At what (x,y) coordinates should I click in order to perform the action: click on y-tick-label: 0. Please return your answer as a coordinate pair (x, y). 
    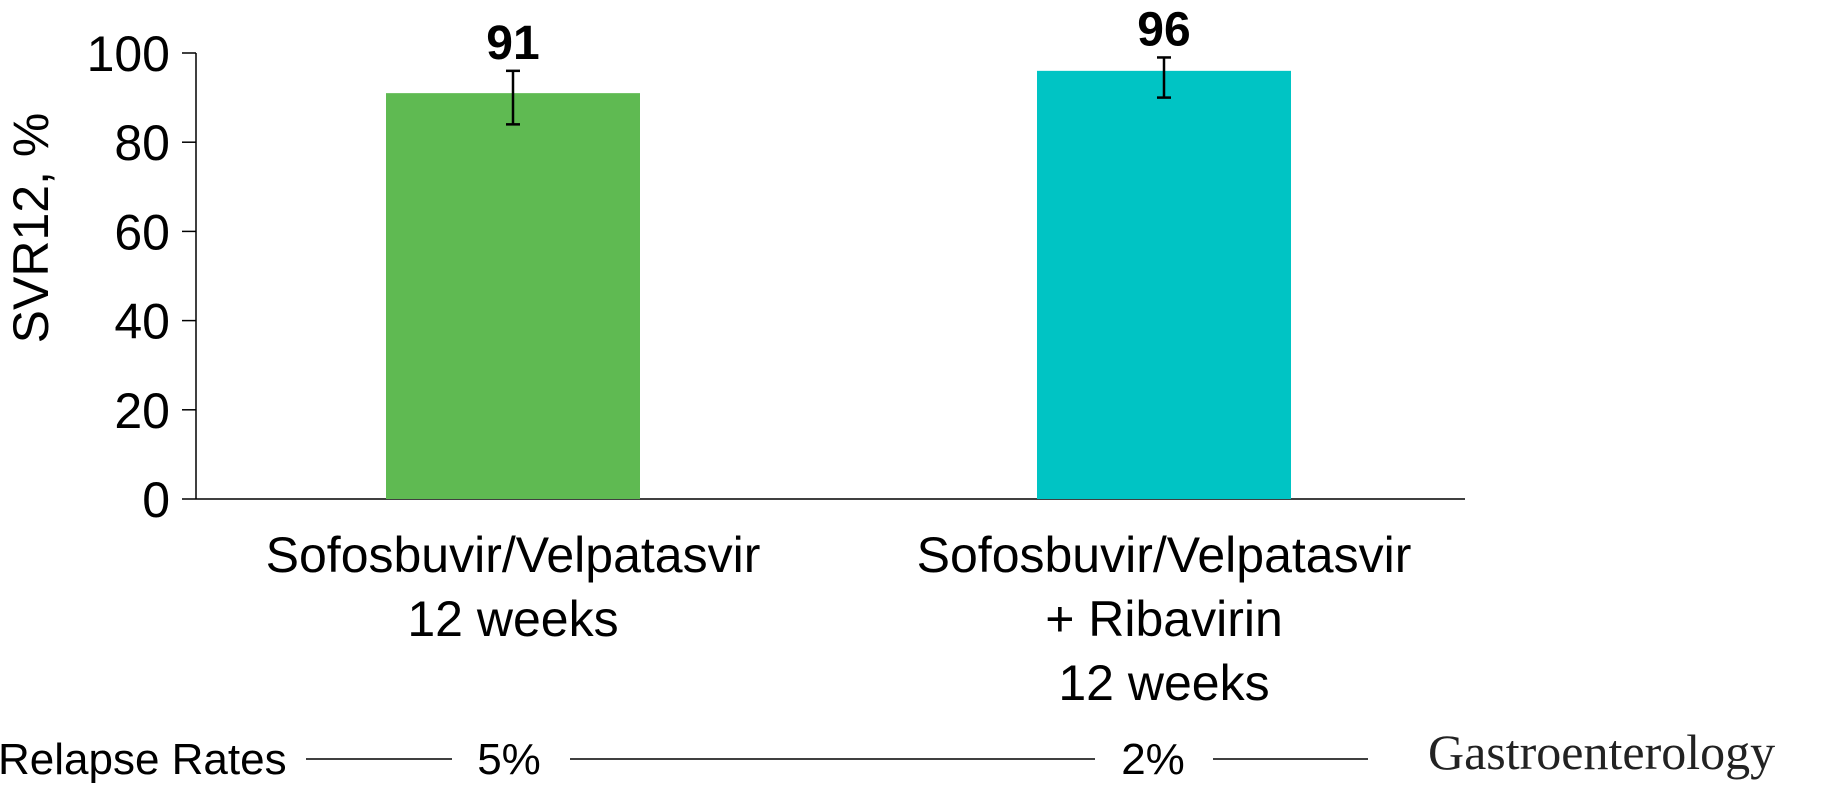
    Looking at the image, I should click on (156, 500).